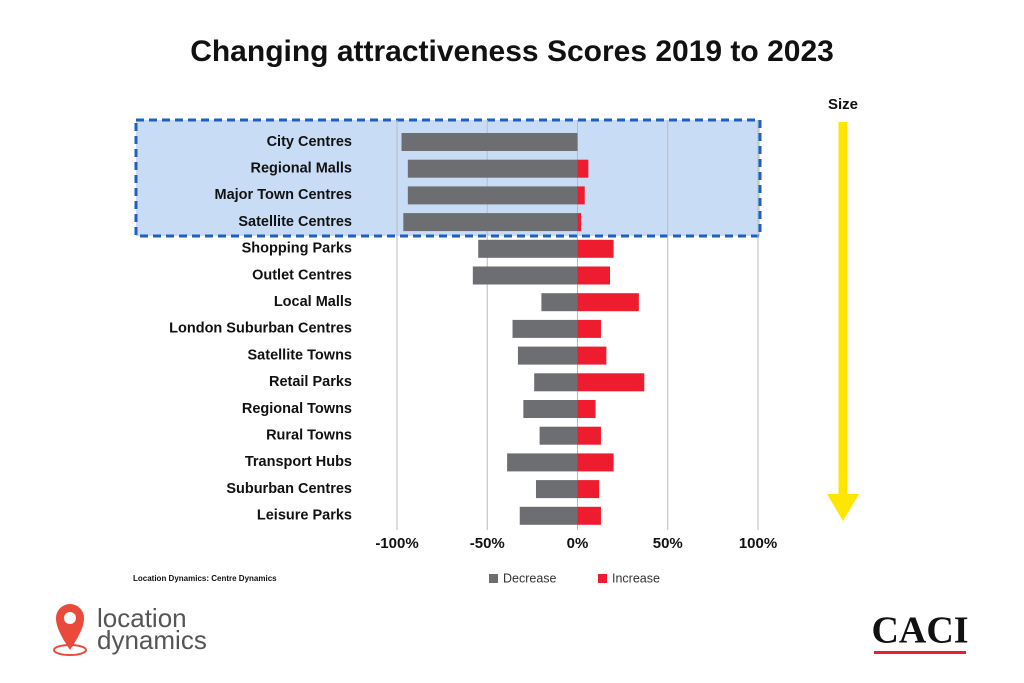 The width and height of the screenshot is (1024, 683). What do you see at coordinates (152, 640) in the screenshot?
I see `logo-text: dynamics` at bounding box center [152, 640].